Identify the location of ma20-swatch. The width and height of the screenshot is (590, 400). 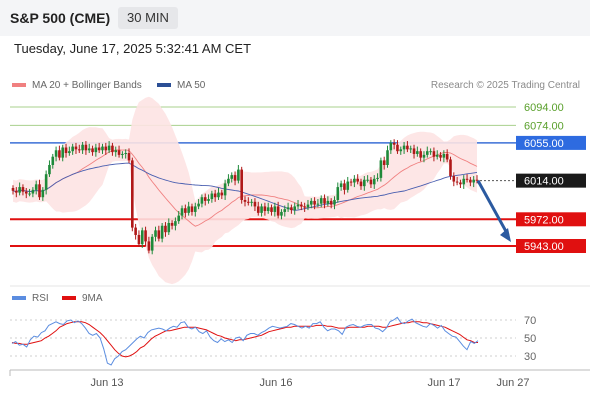
(19, 85).